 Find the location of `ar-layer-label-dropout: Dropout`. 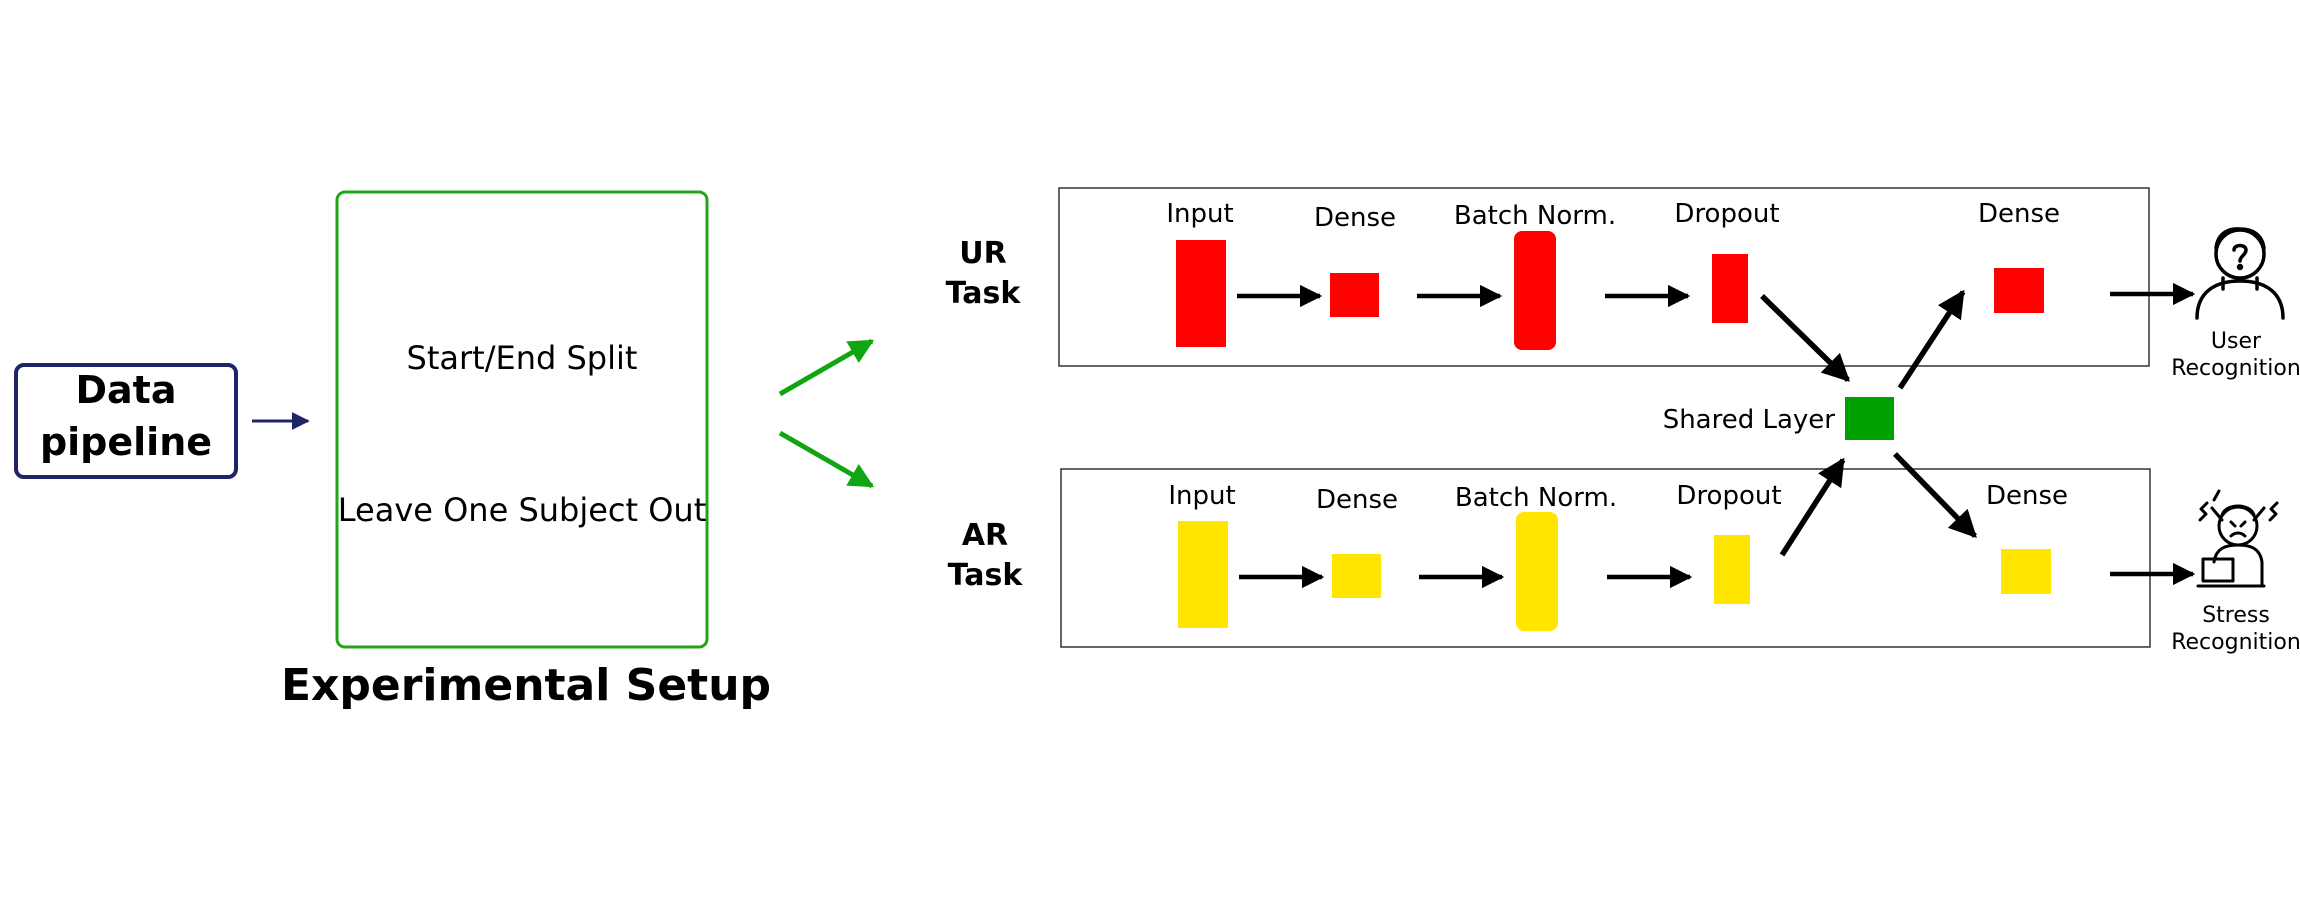

ar-layer-label-dropout: Dropout is located at coordinates (1728, 496).